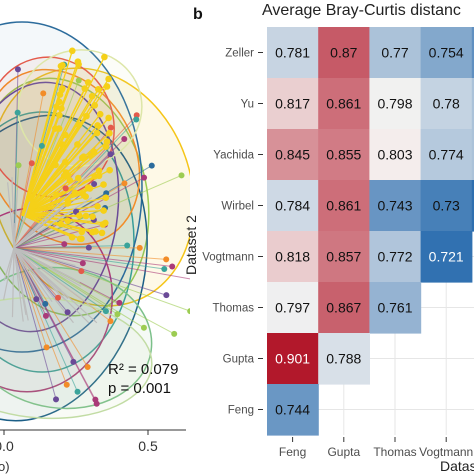  Describe the element at coordinates (457, 466) in the screenshot. I see `heatmap-x-axis-label: Datas` at that location.